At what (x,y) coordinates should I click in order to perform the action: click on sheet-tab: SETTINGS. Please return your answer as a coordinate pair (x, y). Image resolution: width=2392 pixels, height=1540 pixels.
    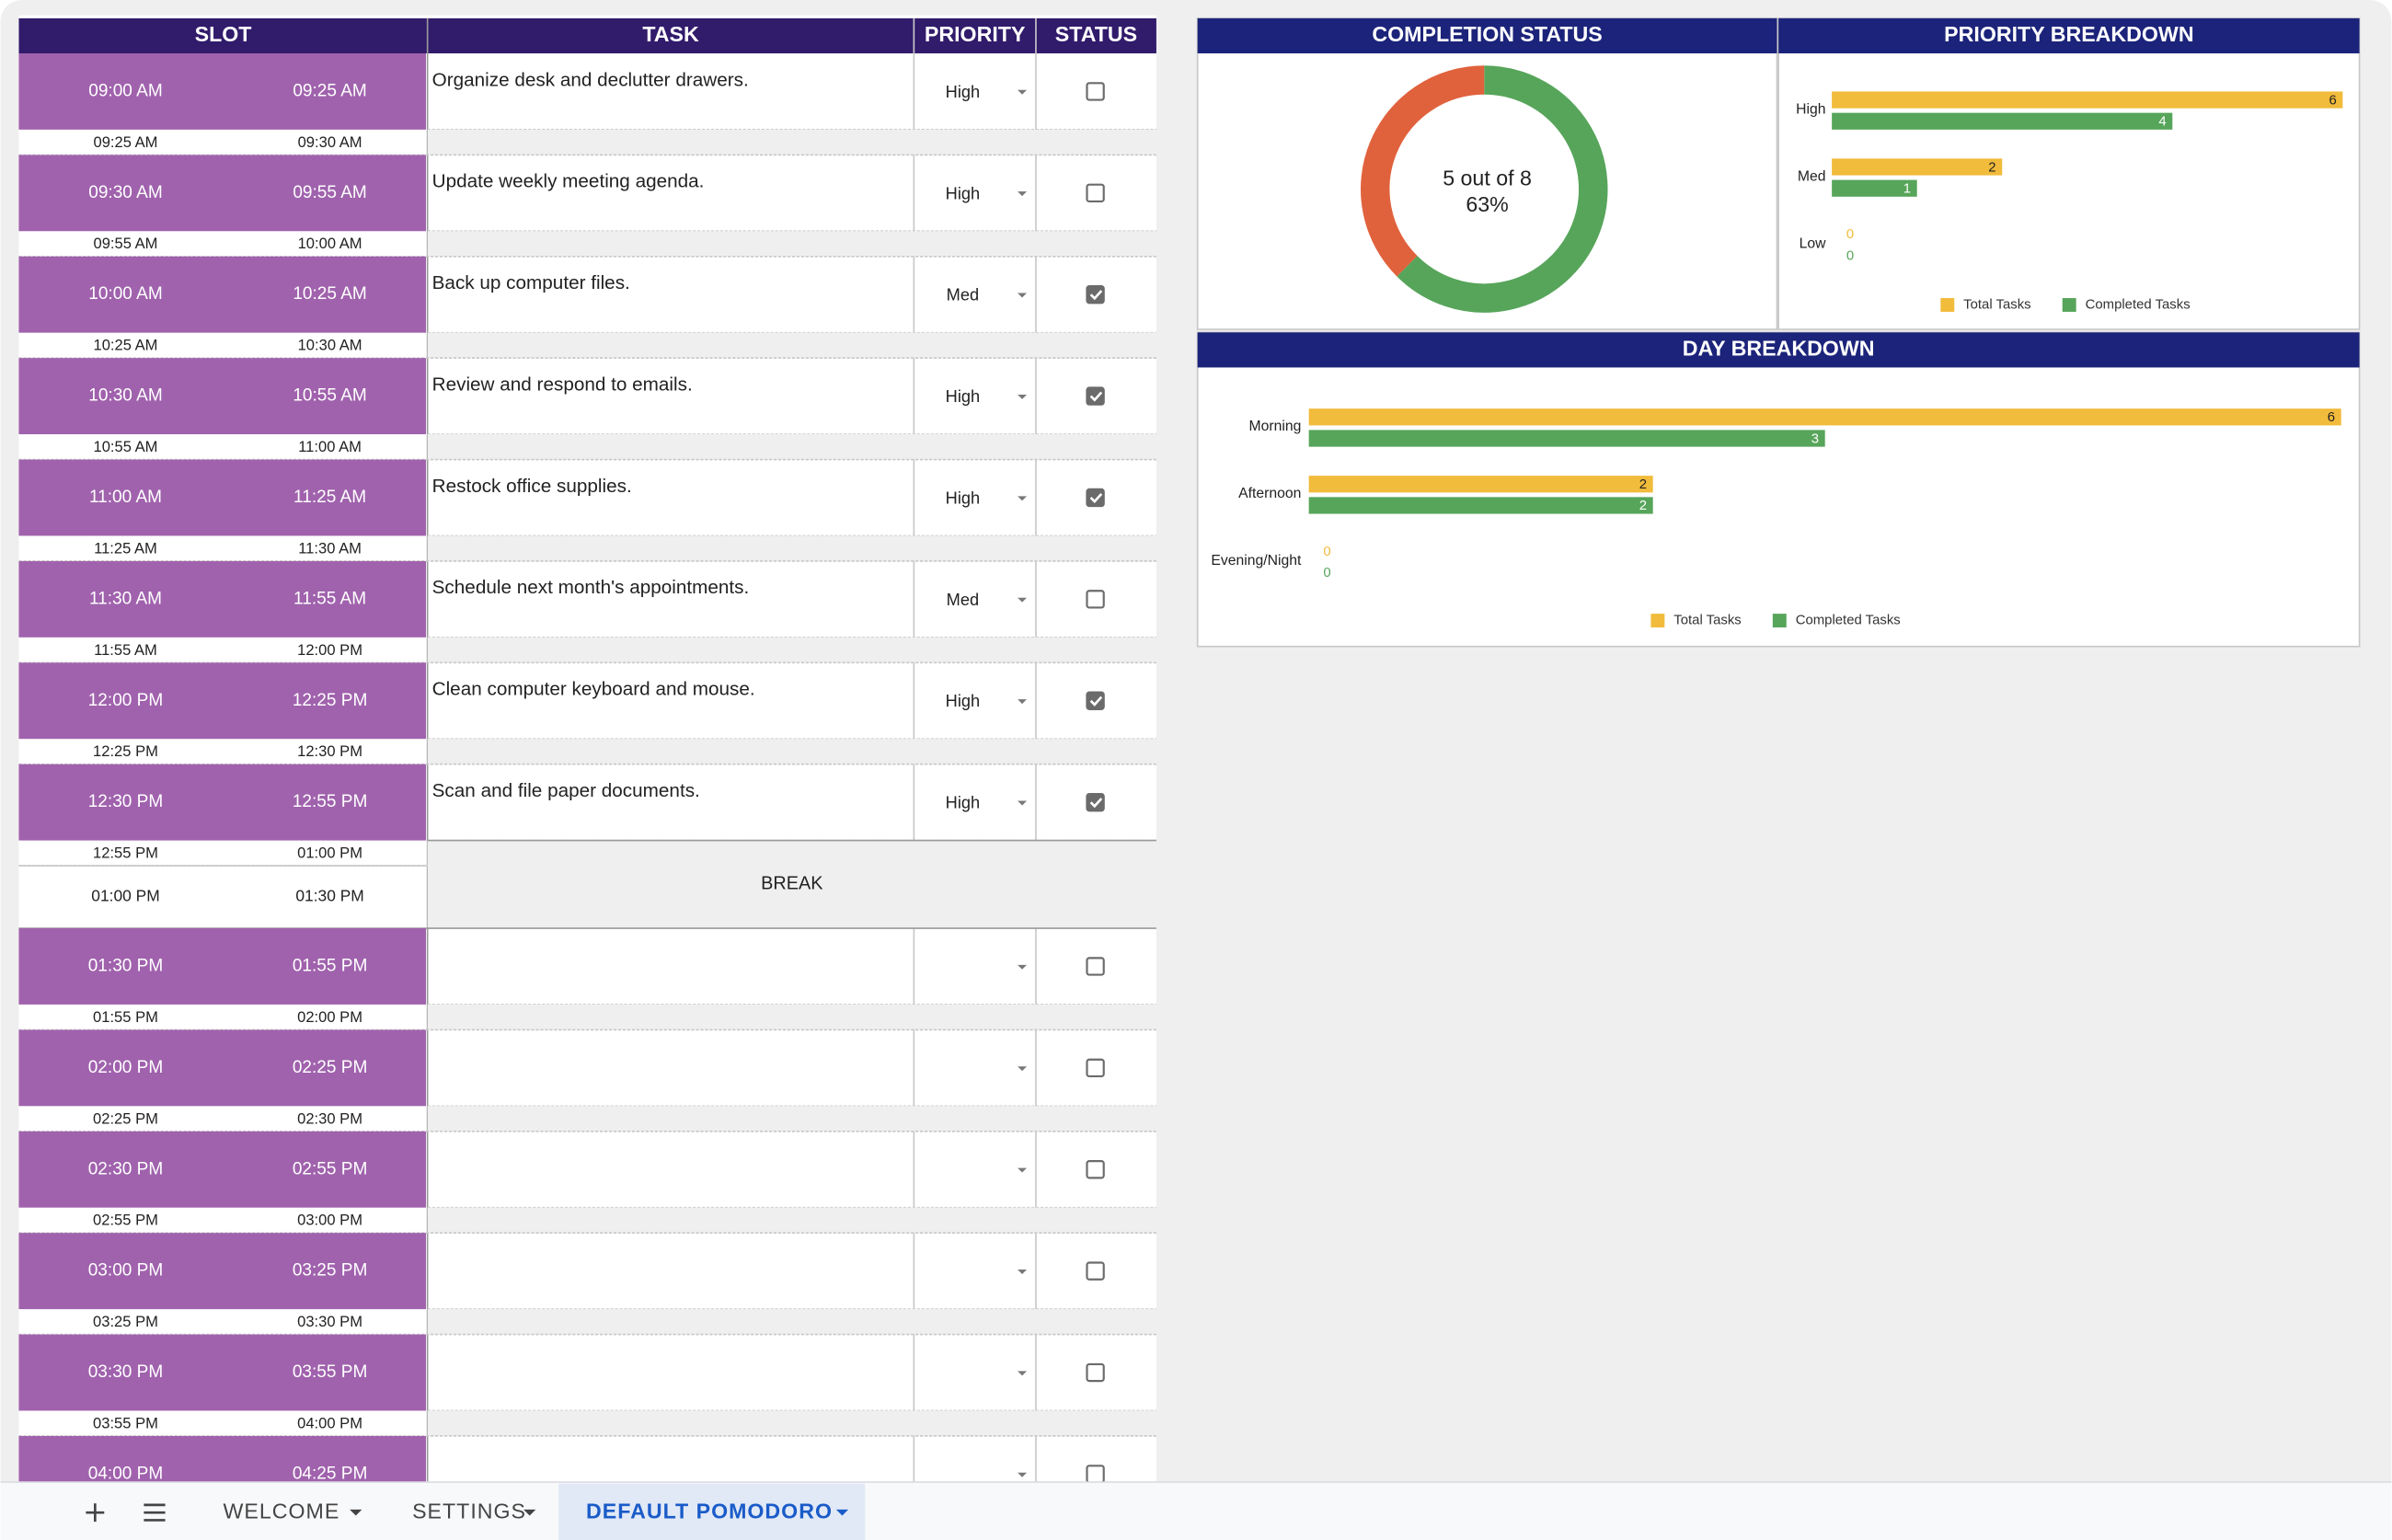
    Looking at the image, I should click on (474, 1511).